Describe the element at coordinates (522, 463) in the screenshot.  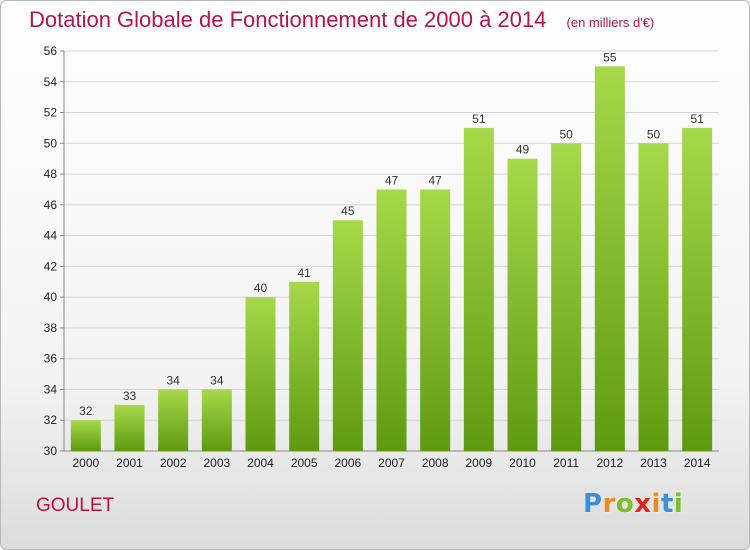
I see `x-tick-label: 2010` at that location.